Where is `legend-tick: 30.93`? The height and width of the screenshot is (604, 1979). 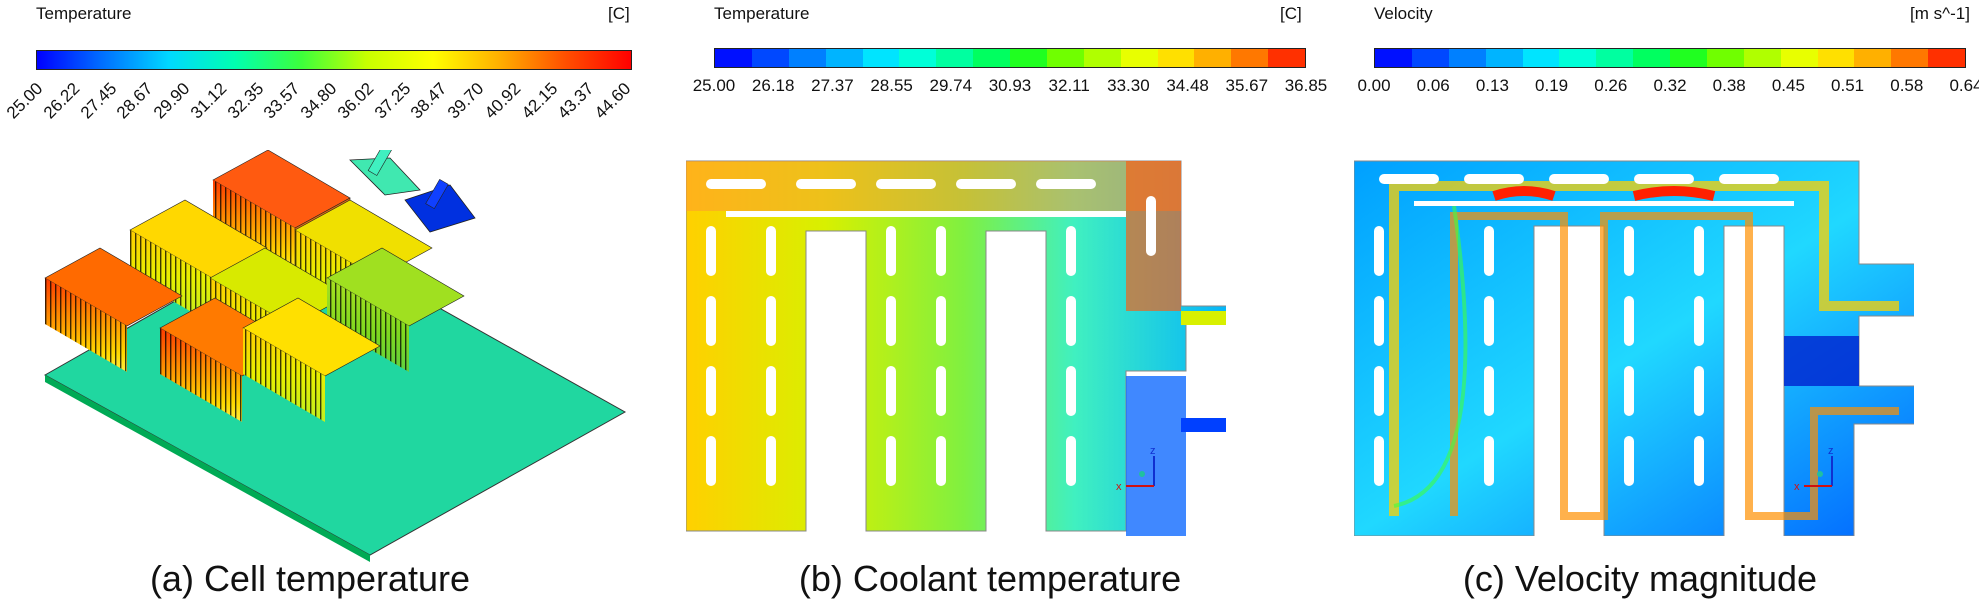
legend-tick: 30.93 is located at coordinates (1010, 85).